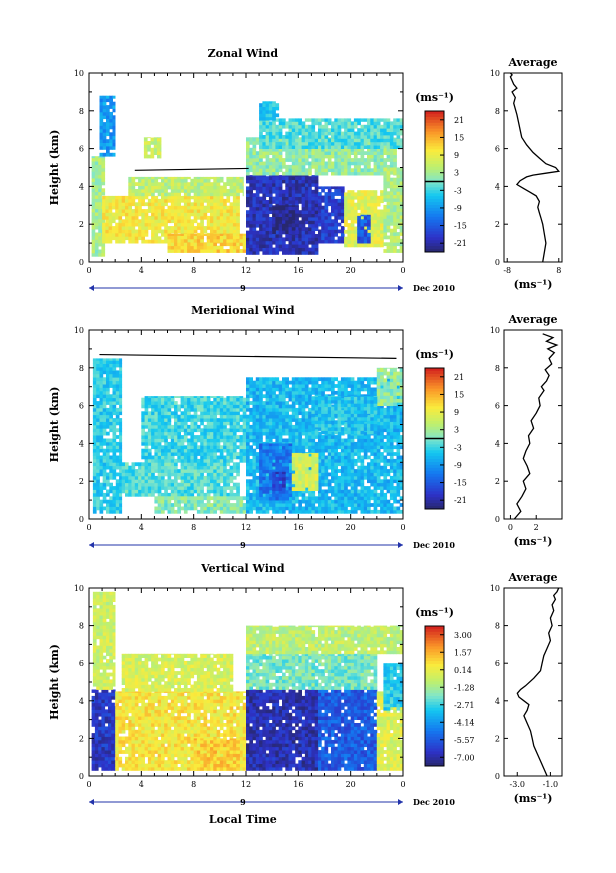 The image size is (616, 873). Describe the element at coordinates (497, 186) in the screenshot. I see `average-y-tick-label: 4` at that location.